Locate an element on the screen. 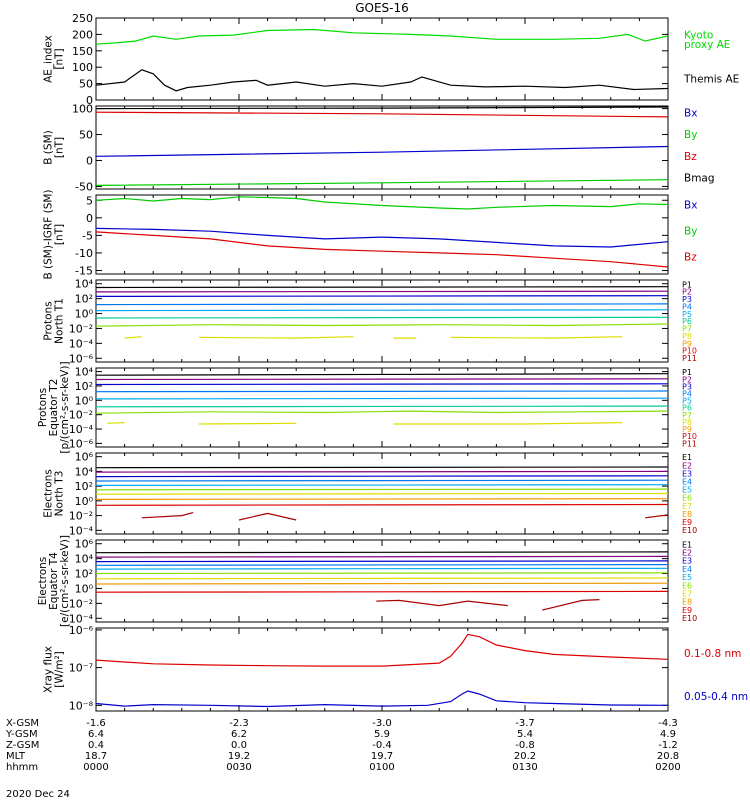  y-tick-label: -5 is located at coordinates (87, 235).